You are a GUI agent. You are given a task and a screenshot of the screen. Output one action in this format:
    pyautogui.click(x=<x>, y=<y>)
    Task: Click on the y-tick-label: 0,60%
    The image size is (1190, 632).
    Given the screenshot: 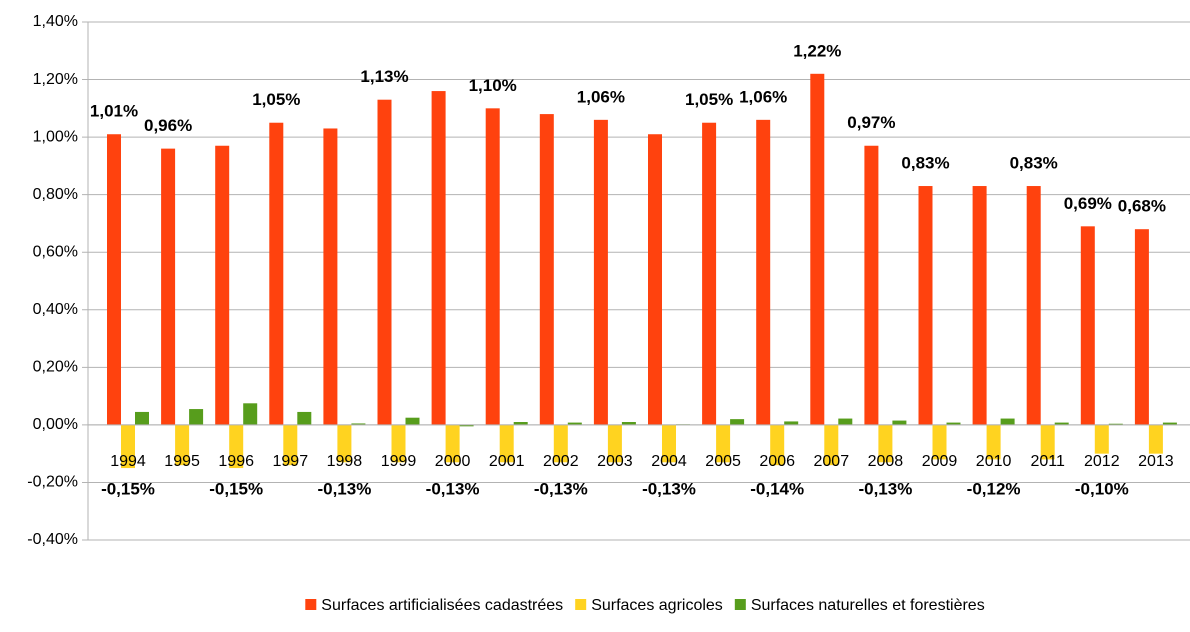 What is the action you would take?
    pyautogui.click(x=55, y=251)
    